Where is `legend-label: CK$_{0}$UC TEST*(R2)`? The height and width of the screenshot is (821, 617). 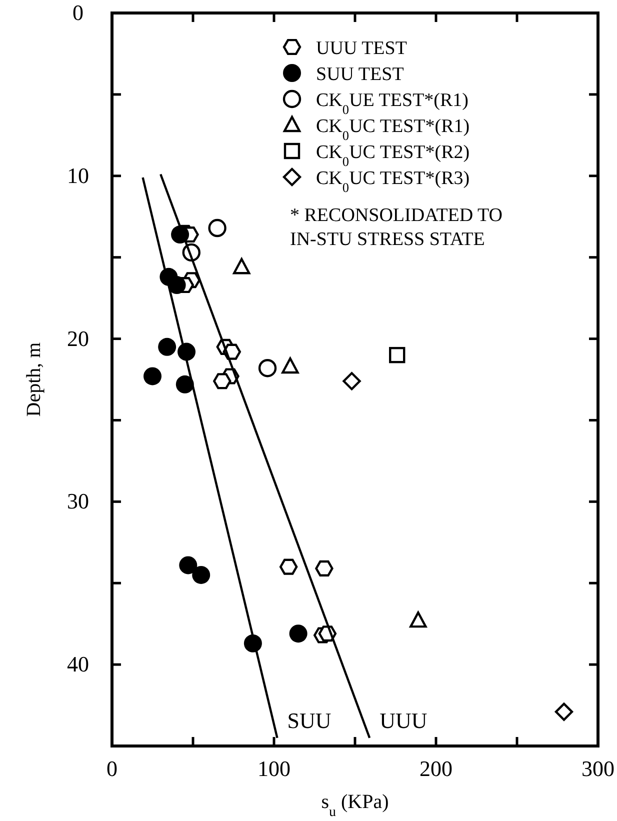
legend-label: CK$_{0}$UC TEST*(R2) is located at coordinates (393, 155).